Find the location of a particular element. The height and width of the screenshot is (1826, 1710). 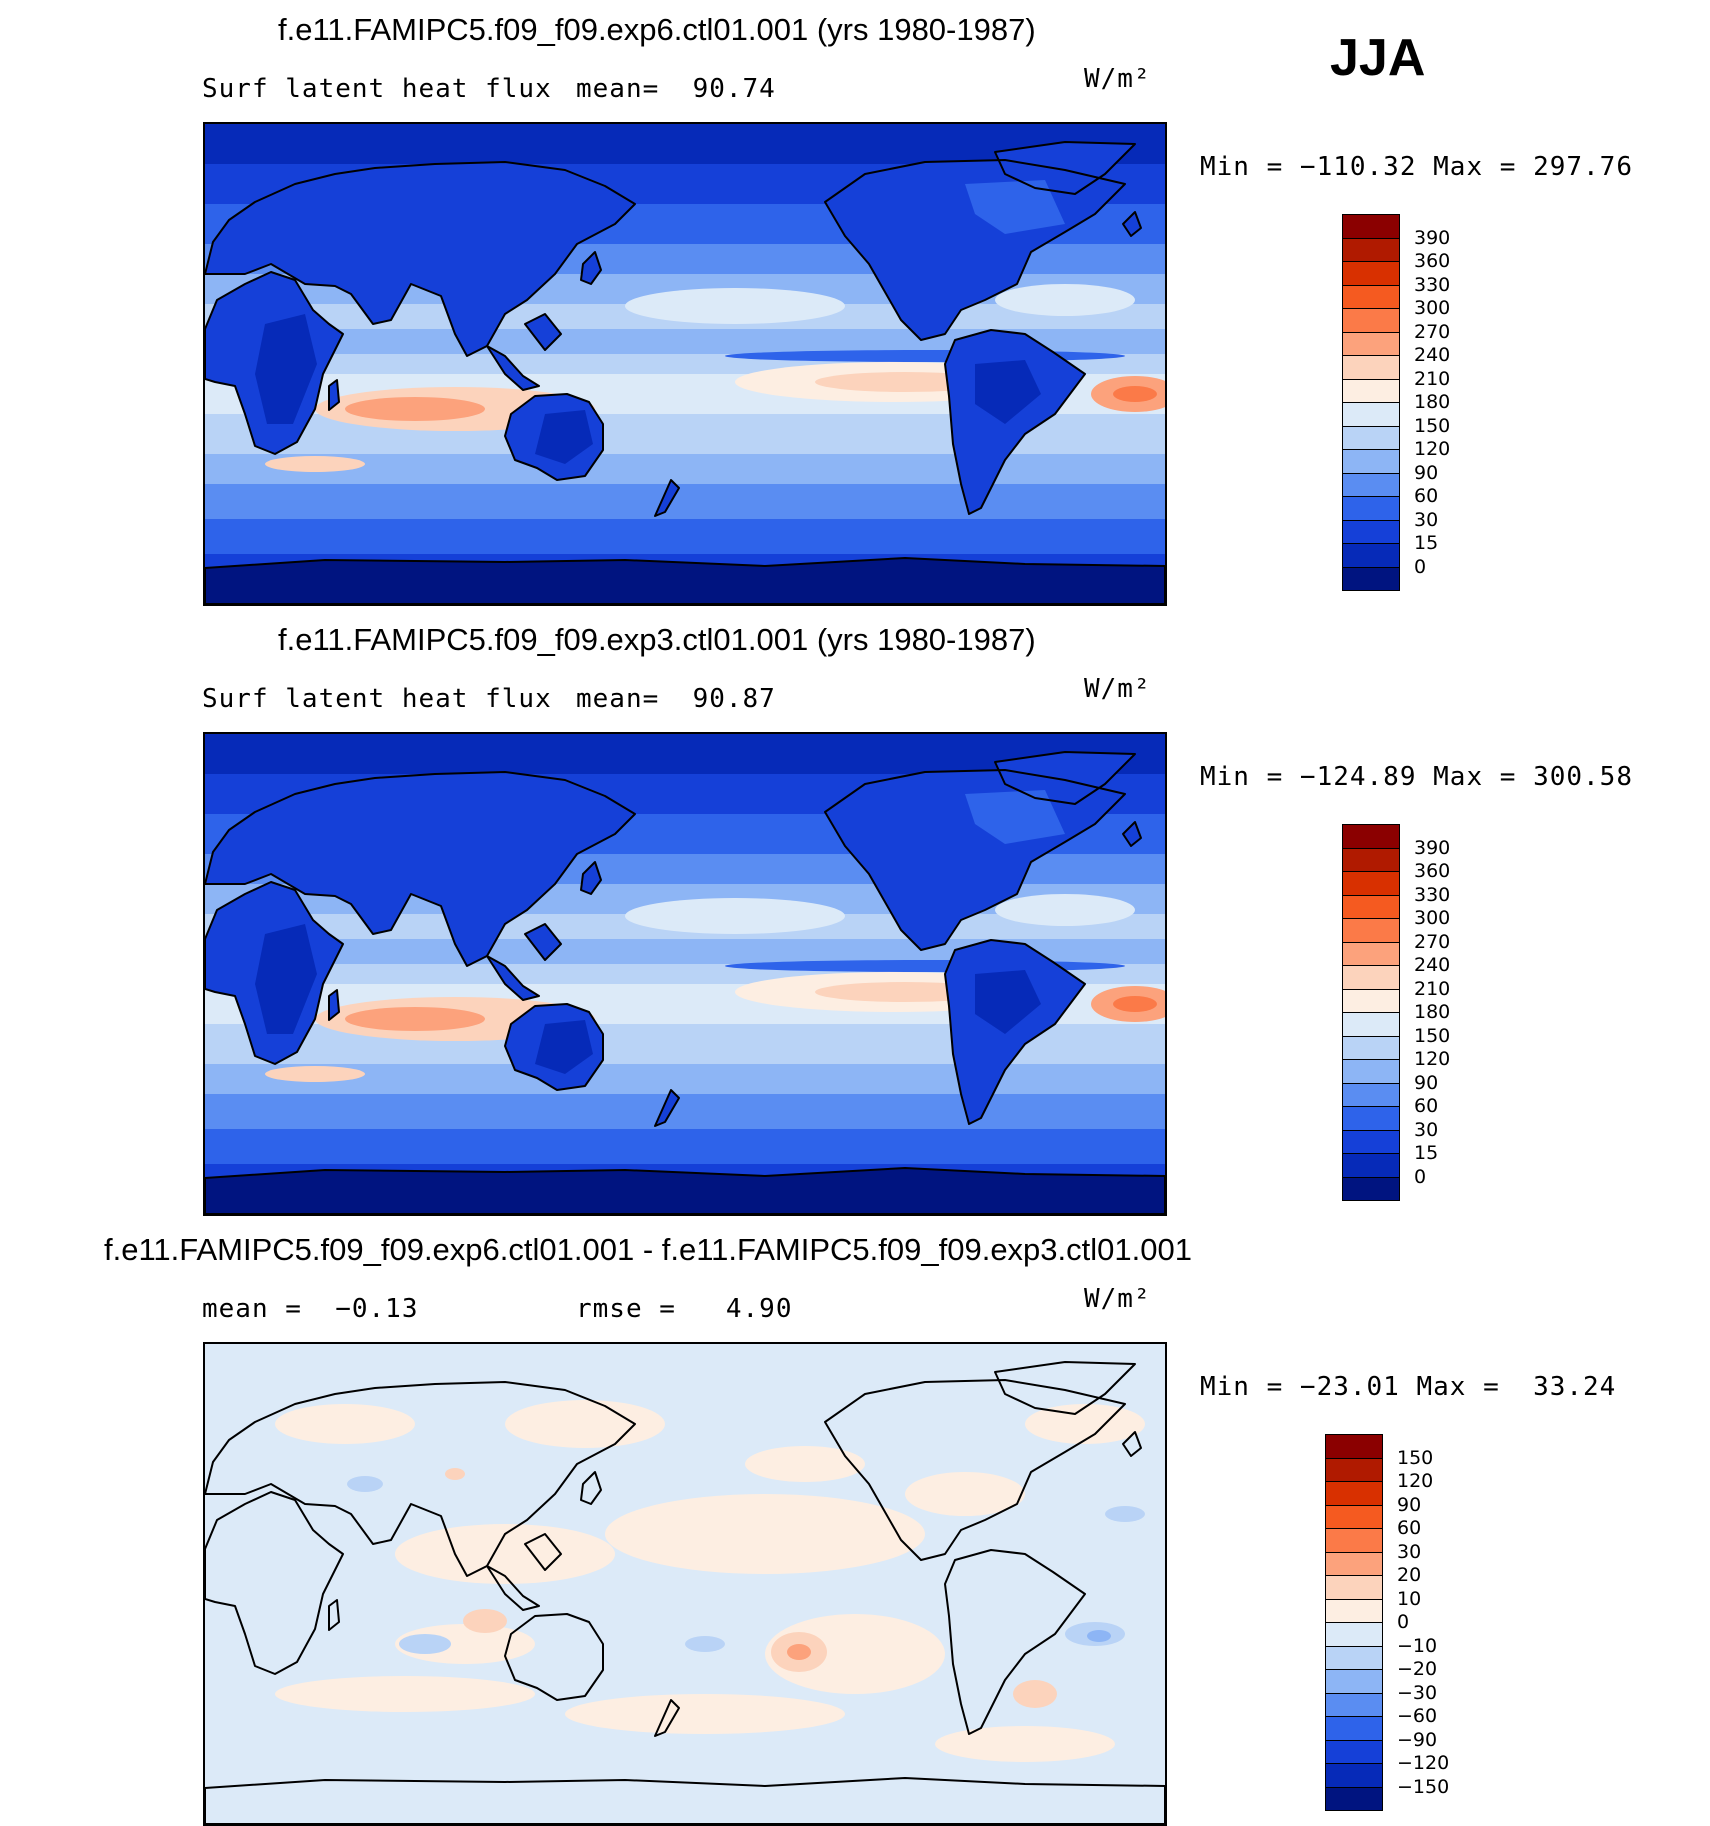

panel-top-mean: mean= 90.74 is located at coordinates (676, 89).